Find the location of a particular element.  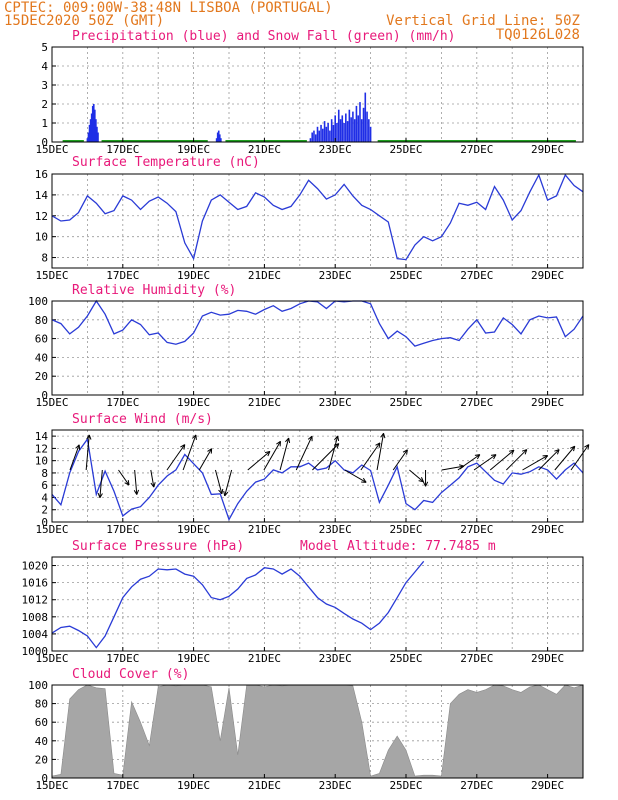

cloud-cover-title: Cloud Cover (%) is located at coordinates (130, 674).